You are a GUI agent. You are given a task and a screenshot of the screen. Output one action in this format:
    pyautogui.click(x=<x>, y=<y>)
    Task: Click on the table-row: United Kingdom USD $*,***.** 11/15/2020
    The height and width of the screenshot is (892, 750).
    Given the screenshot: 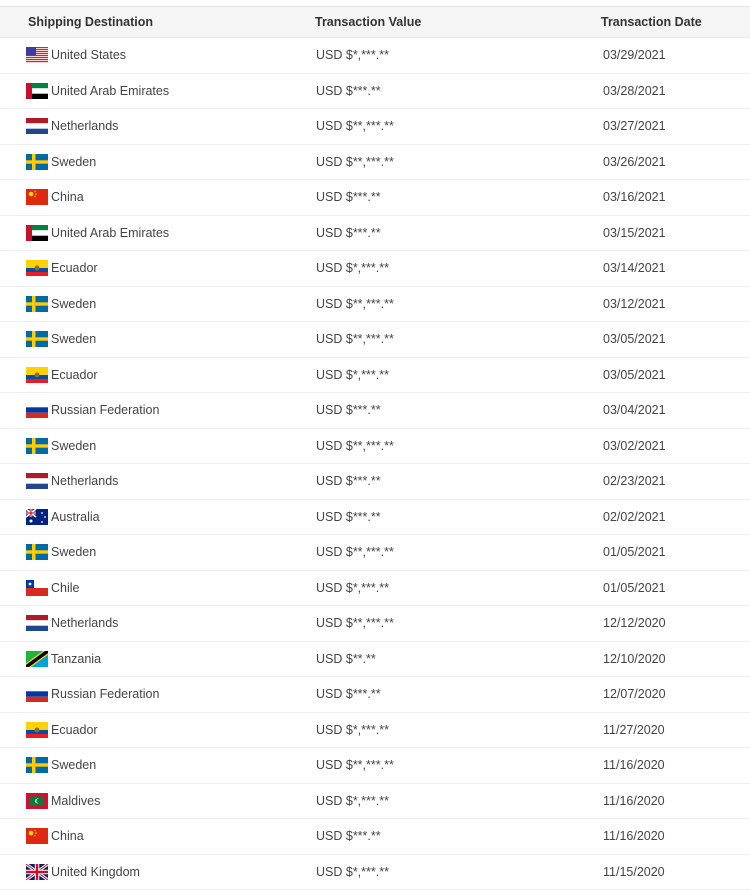 What is the action you would take?
    pyautogui.click(x=375, y=872)
    